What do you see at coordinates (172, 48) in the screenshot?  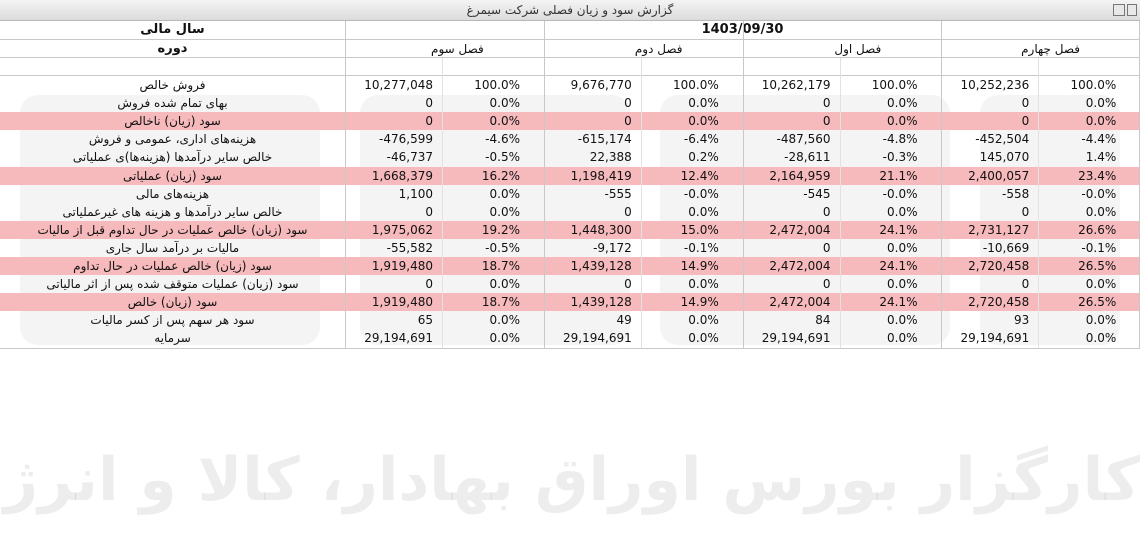 I see `period-label: دوره` at bounding box center [172, 48].